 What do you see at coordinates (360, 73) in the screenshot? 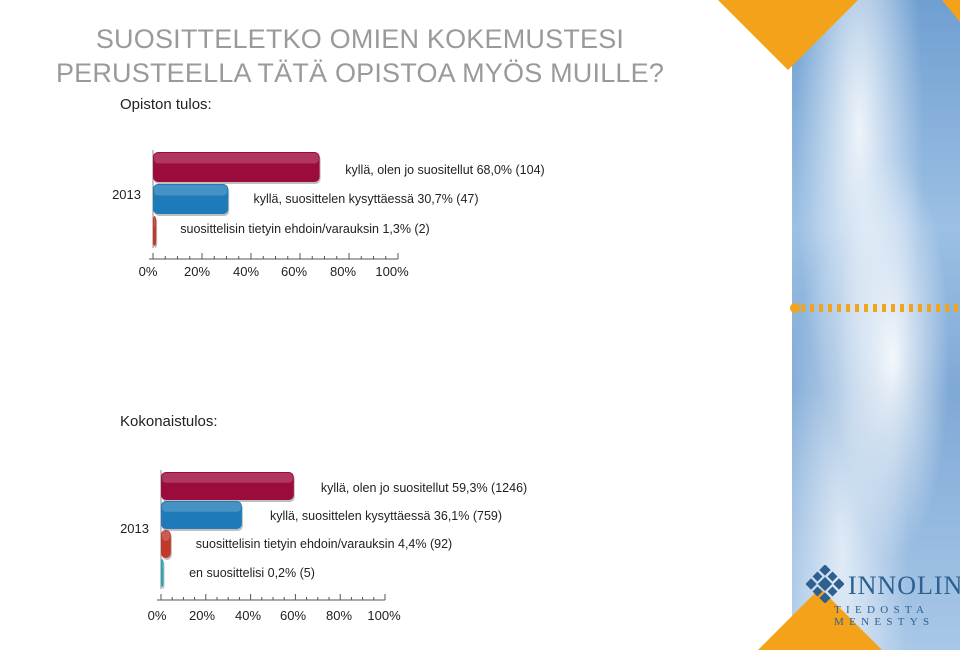
I see `title-line-2: PERUSTEELLA TÄTÄ OPISTOA MYÖS MUILLE?` at bounding box center [360, 73].